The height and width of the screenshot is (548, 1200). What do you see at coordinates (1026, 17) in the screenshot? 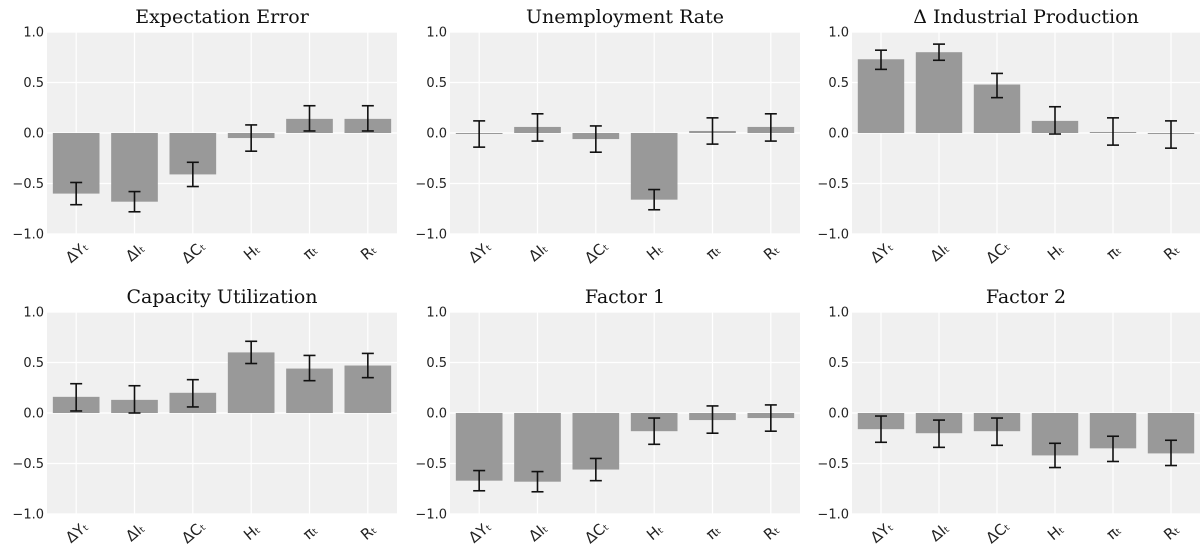
I see `chart-title: Δ Industrial Production` at bounding box center [1026, 17].